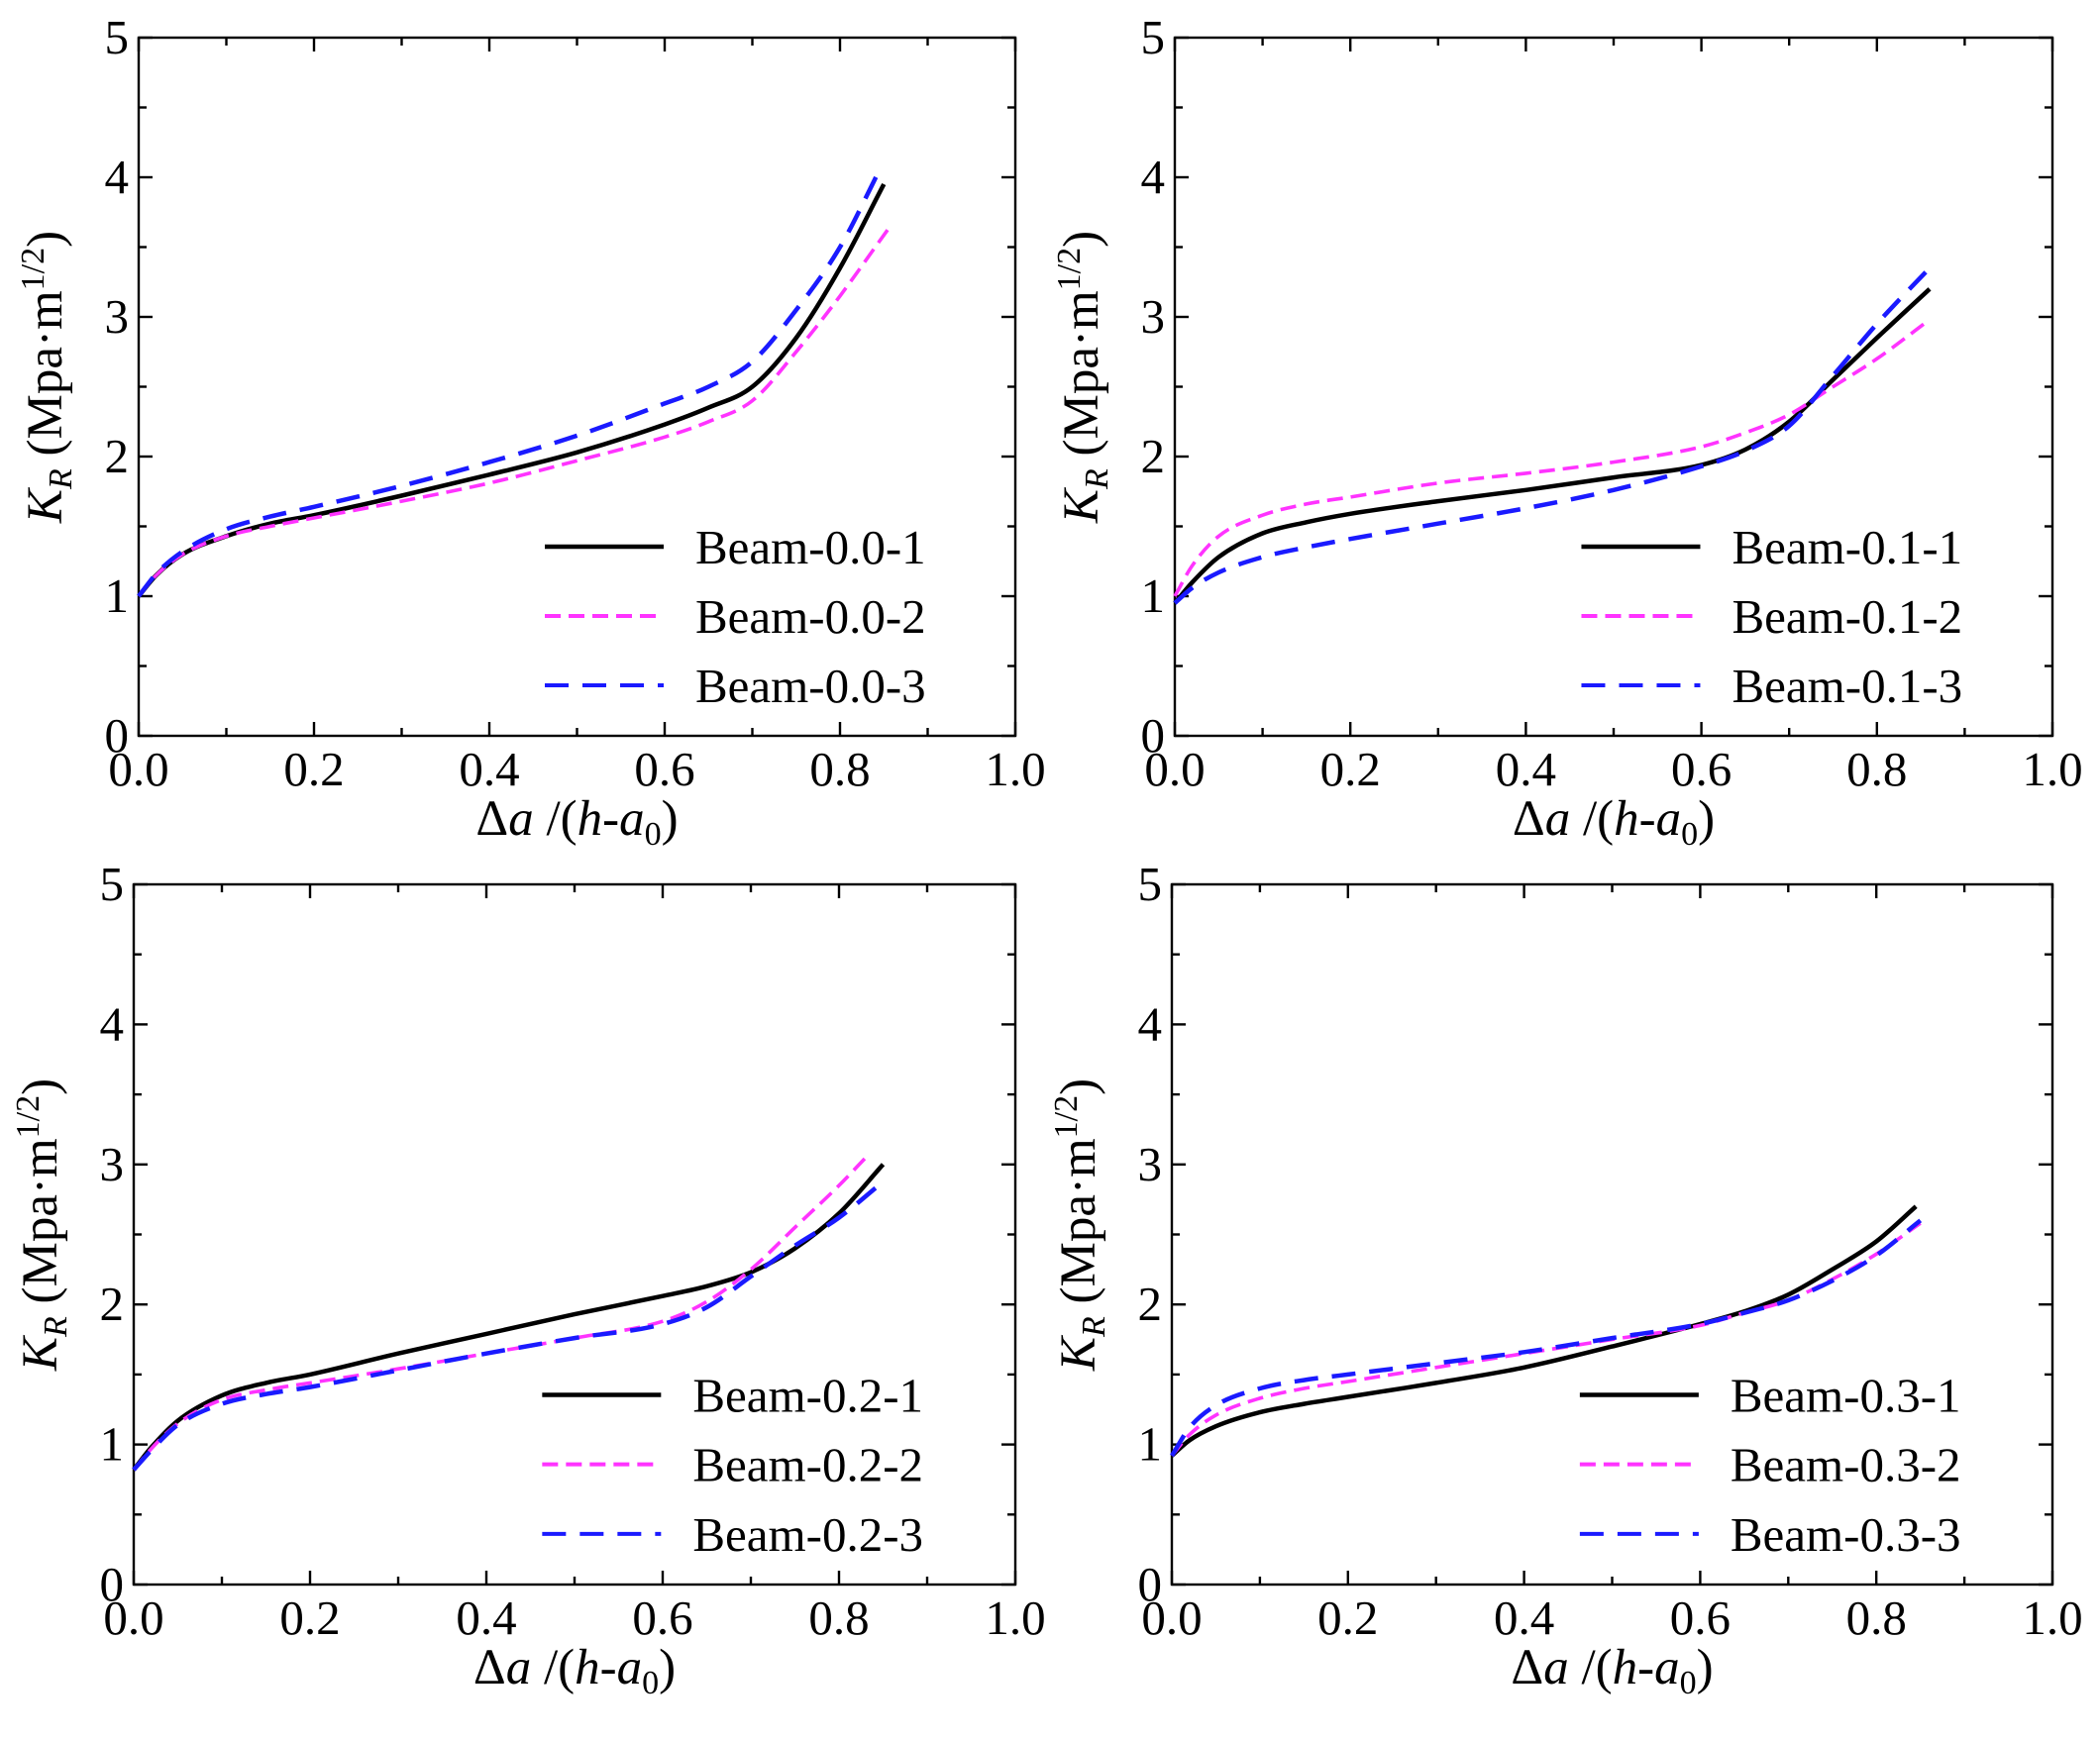 The width and height of the screenshot is (2100, 1742). I want to click on series-line-Beam-0.2-1, so click(509, 1318).